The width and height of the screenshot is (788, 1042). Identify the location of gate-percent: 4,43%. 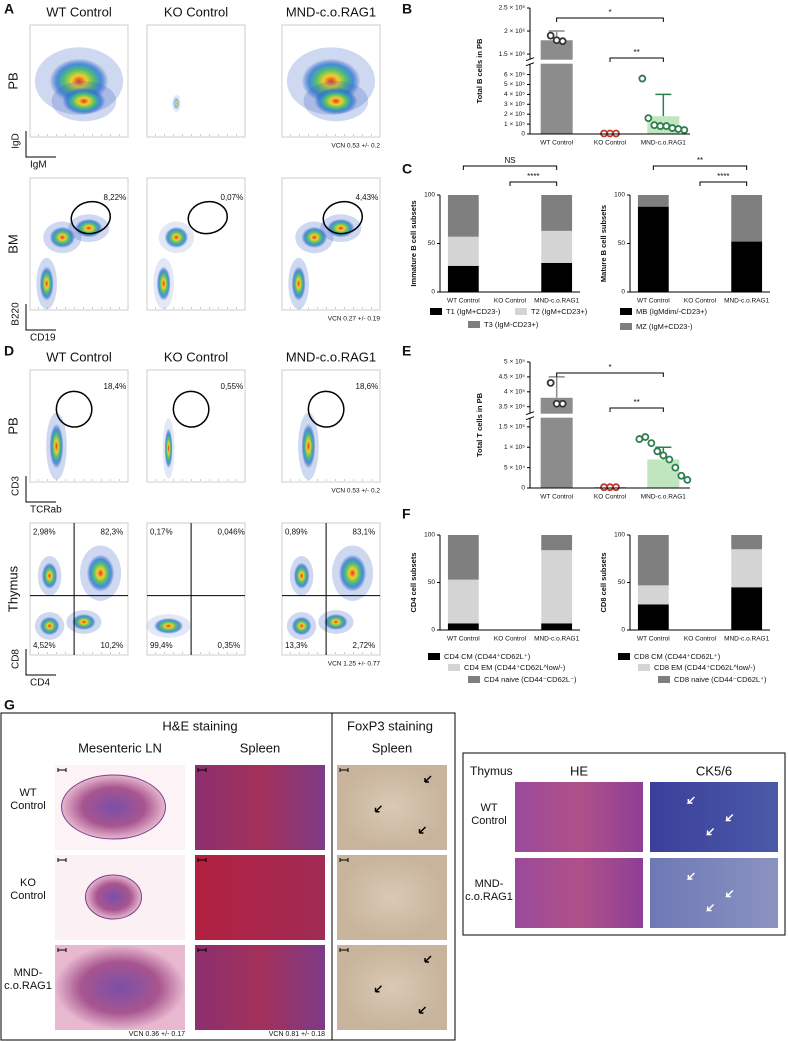
(367, 197).